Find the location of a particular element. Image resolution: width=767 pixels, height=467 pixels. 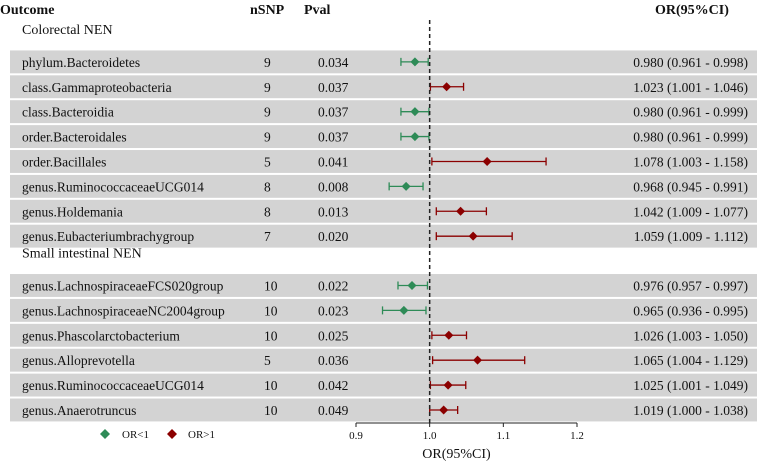

outcome-label: genus.Alloprevotella is located at coordinates (78, 360).